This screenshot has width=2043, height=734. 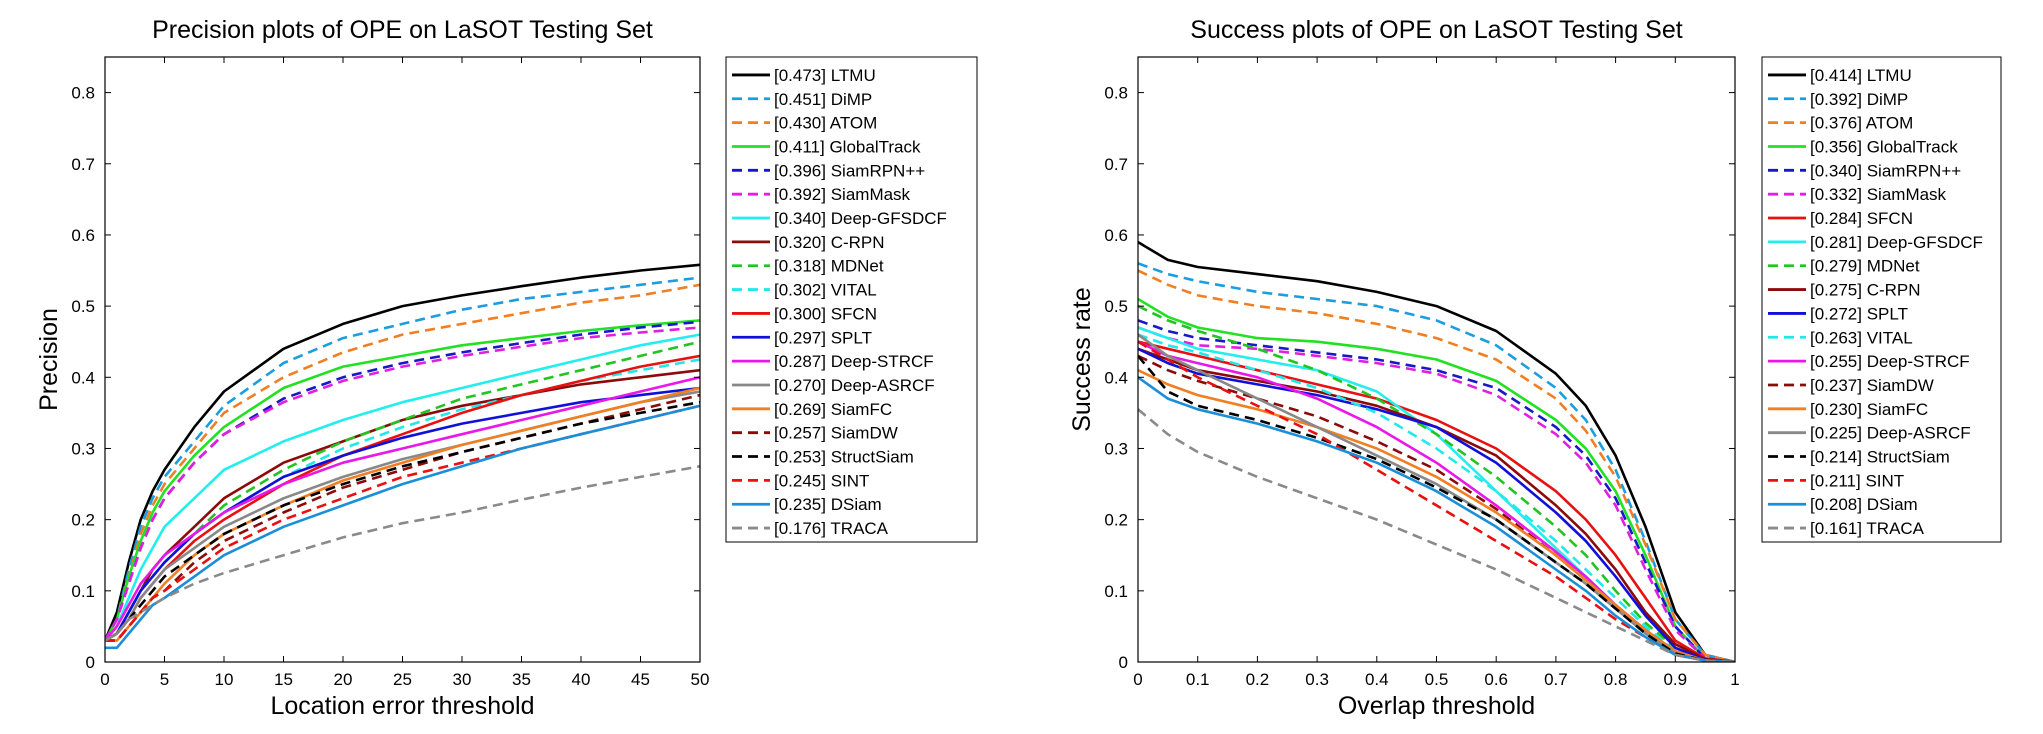 What do you see at coordinates (1198, 679) in the screenshot?
I see `x-tick-label: 0.1` at bounding box center [1198, 679].